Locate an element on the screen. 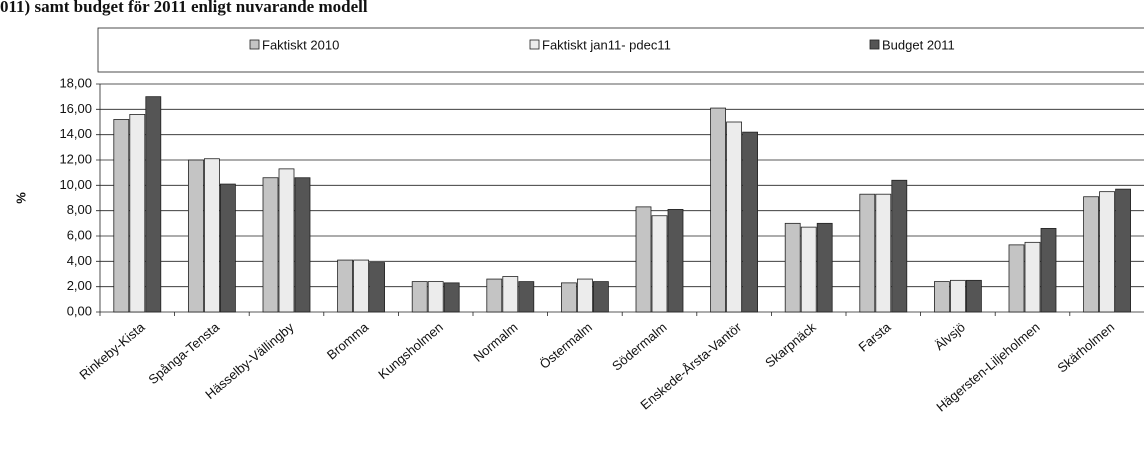  y-tick-label: 16,00 is located at coordinates (75, 108).